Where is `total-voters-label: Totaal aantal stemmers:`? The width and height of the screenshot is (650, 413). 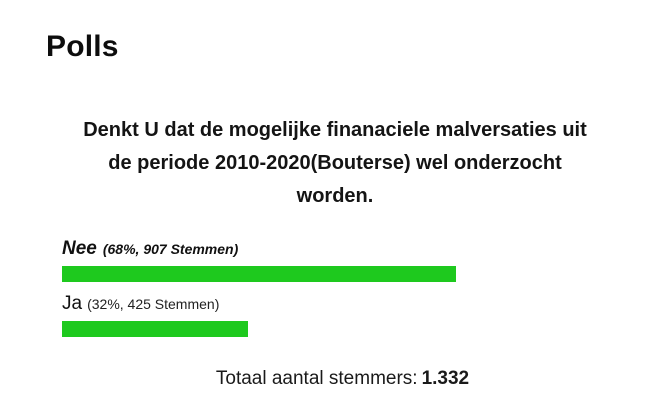
total-voters-label: Totaal aantal stemmers: is located at coordinates (316, 378).